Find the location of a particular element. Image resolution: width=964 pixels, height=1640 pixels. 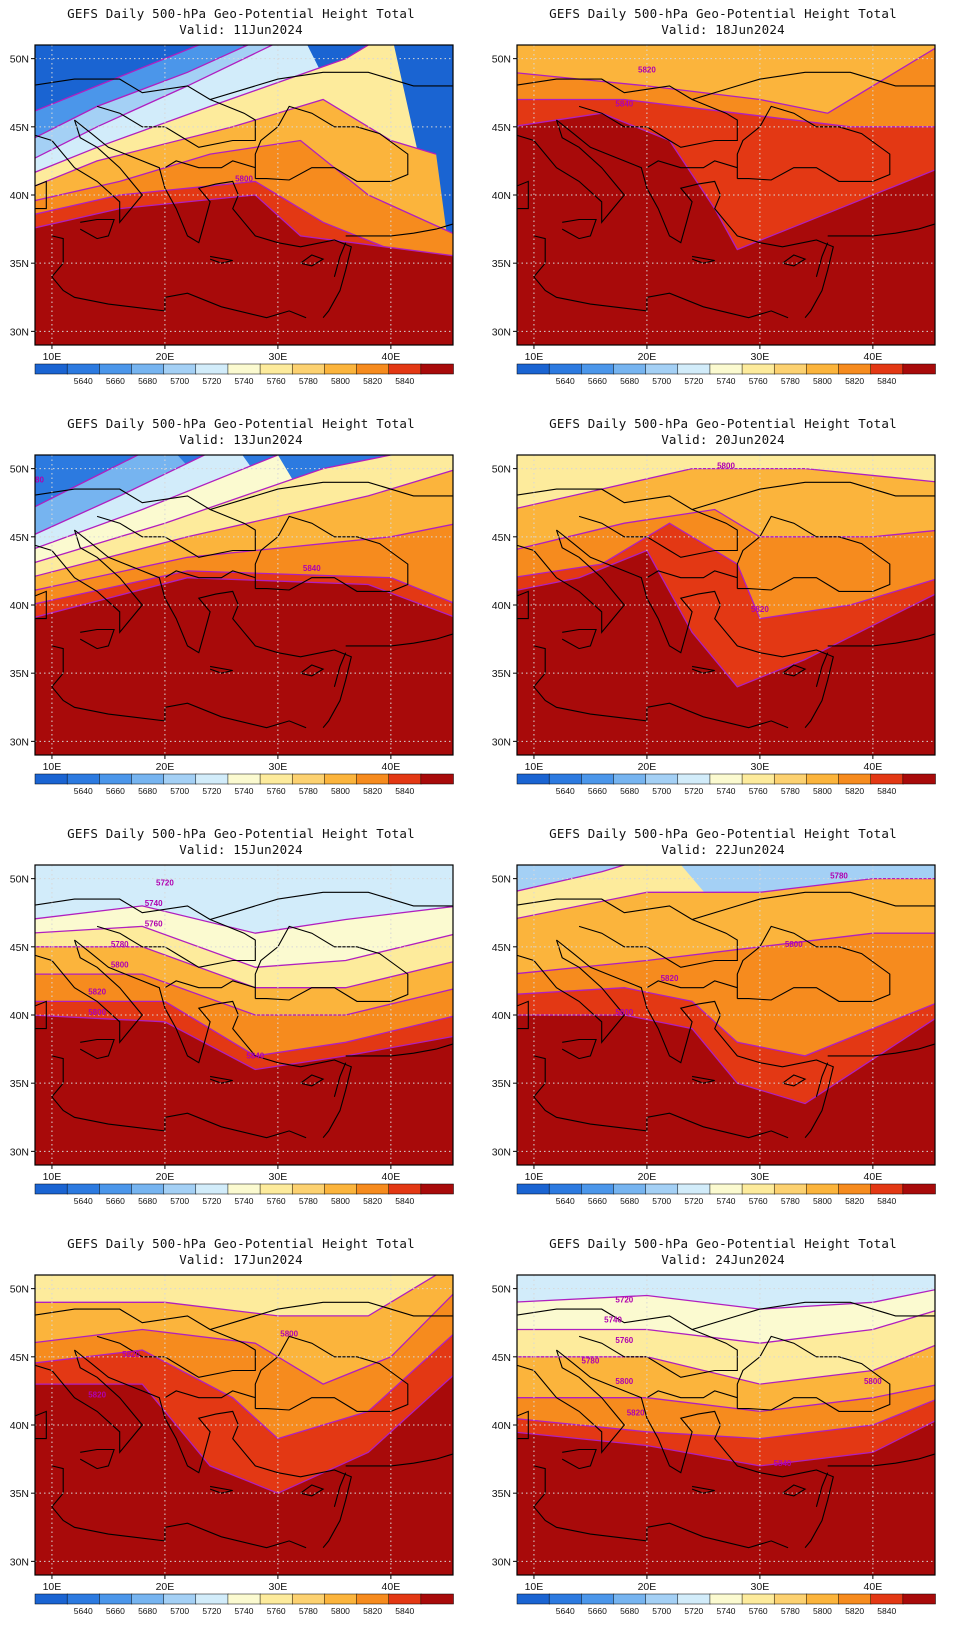

lon-tick-label: 30E is located at coordinates (760, 767).